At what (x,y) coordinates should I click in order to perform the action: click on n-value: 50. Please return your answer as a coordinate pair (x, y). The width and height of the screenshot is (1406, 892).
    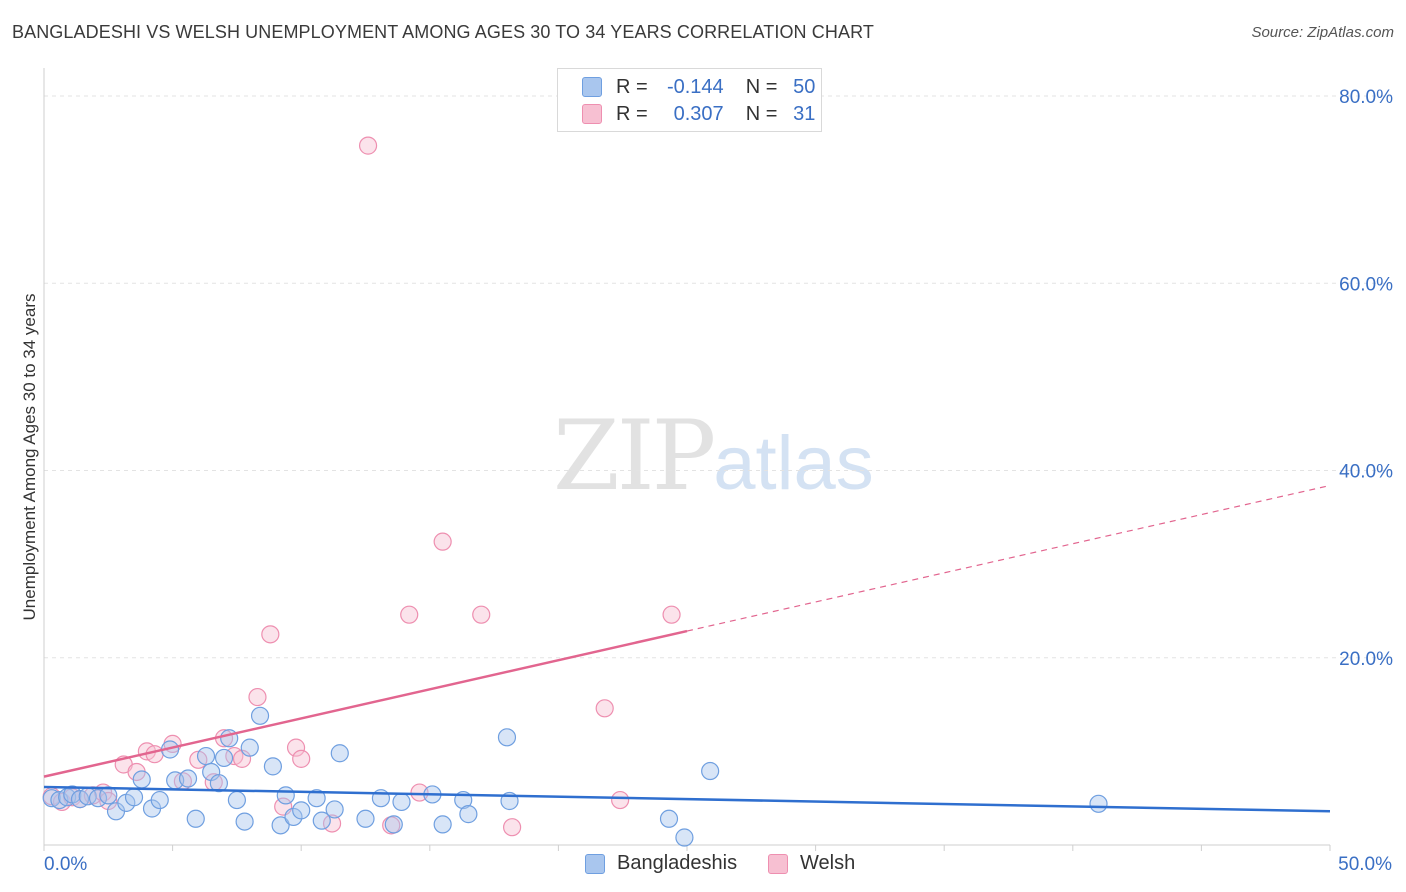
    Looking at the image, I should click on (804, 86).